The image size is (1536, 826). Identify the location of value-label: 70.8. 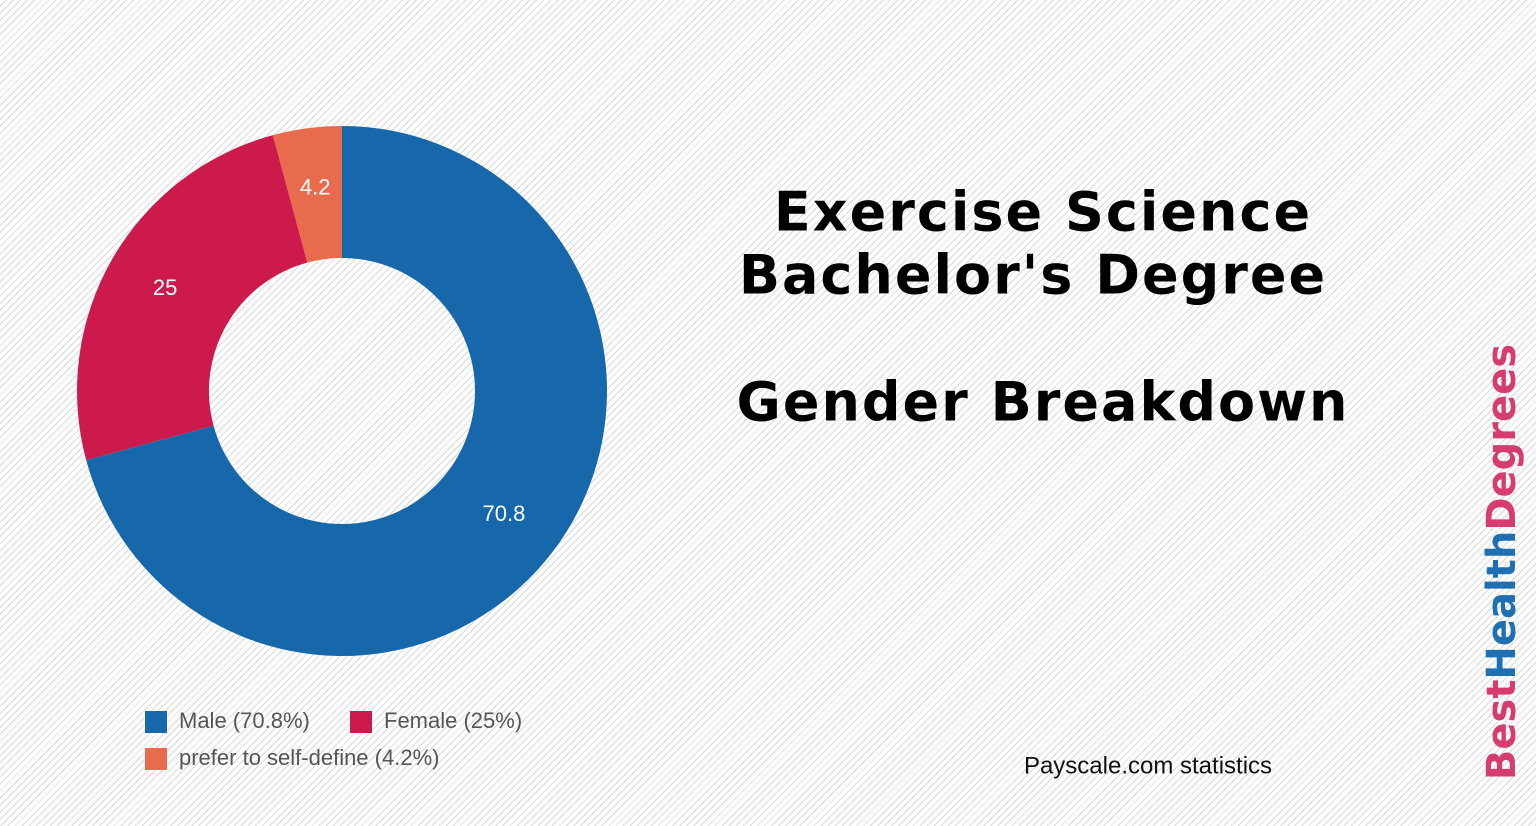
(504, 513).